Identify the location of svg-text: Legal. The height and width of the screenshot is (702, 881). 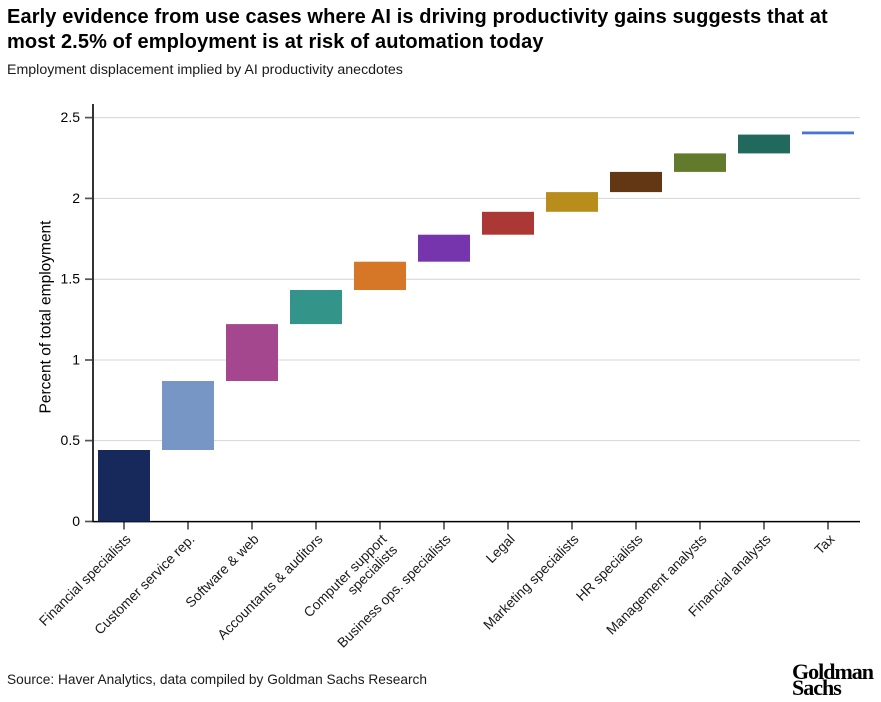
(500, 549).